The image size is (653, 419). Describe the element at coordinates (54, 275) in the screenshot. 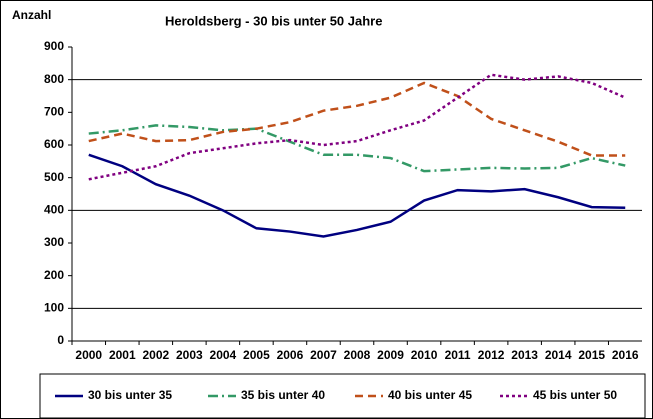

I see `y-tick-label: 200` at that location.